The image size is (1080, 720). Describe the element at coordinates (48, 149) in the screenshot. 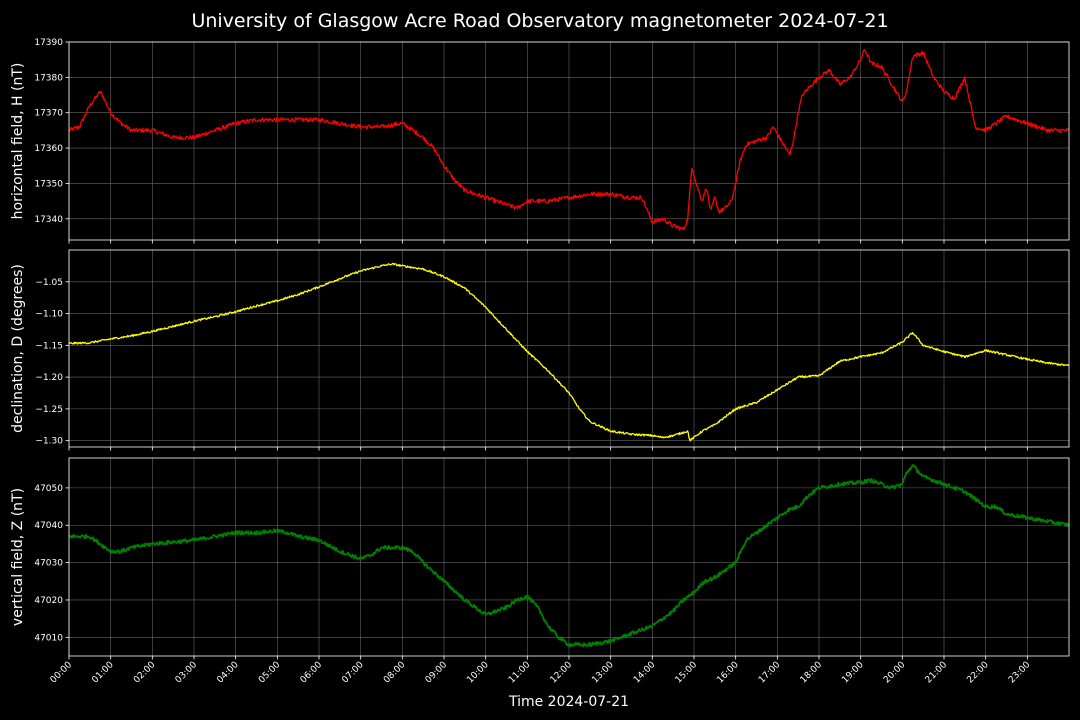

I see `y-tick-label: 17360` at that location.